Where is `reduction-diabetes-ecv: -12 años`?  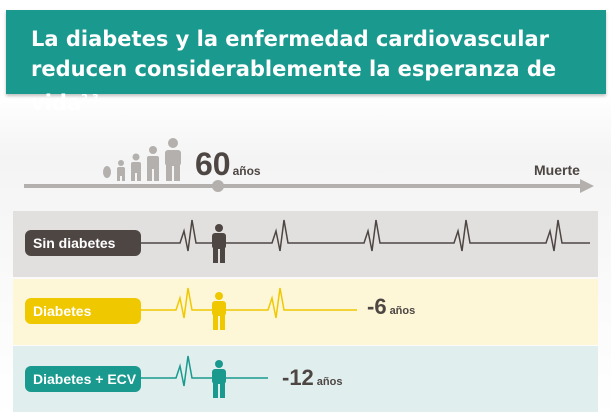 reduction-diabetes-ecv: -12 años is located at coordinates (312, 378).